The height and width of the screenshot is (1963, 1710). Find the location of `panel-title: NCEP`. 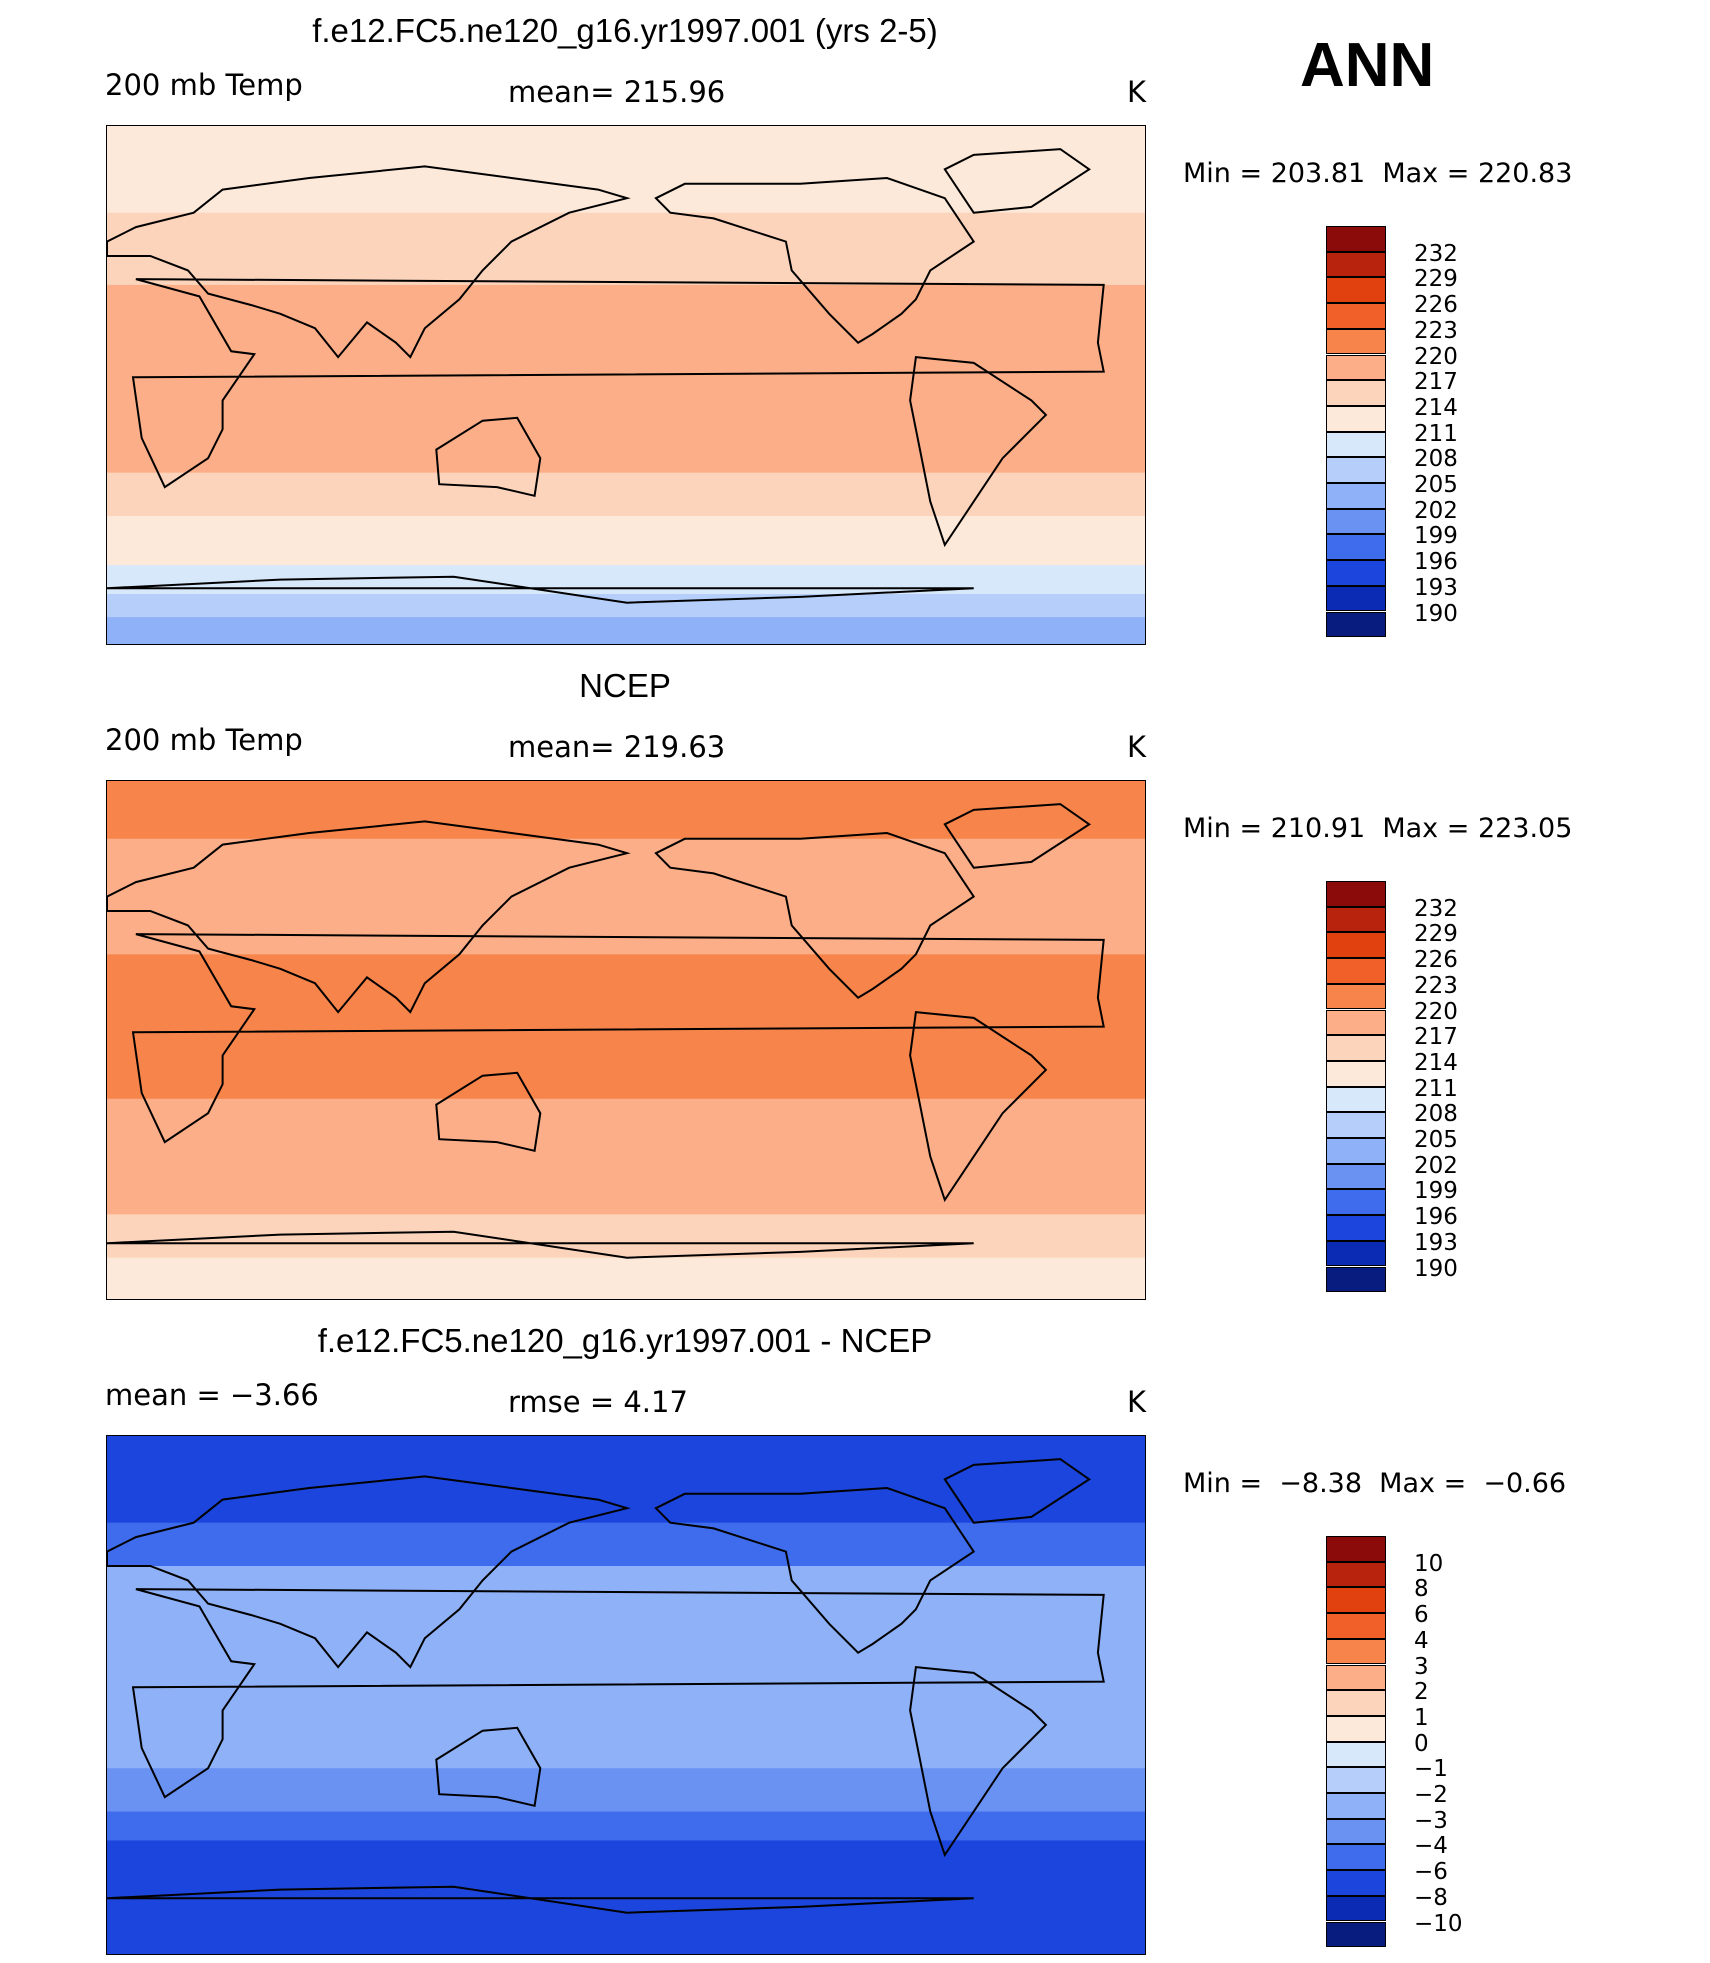

panel-title: NCEP is located at coordinates (625, 685).